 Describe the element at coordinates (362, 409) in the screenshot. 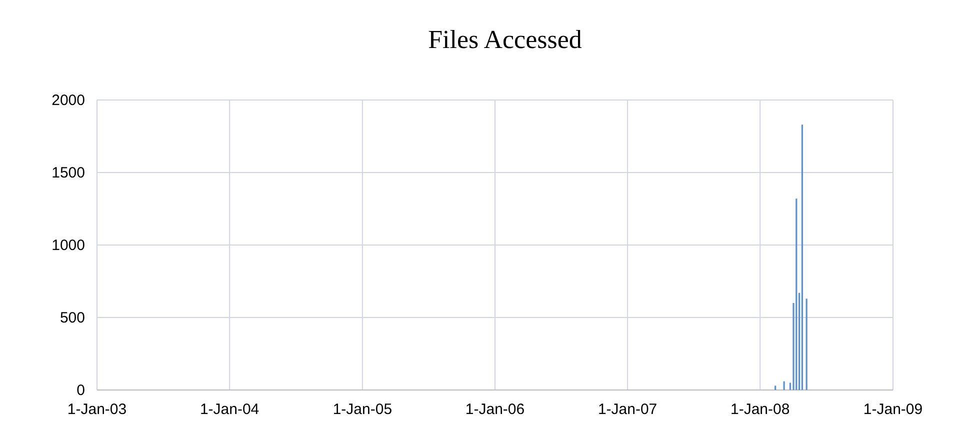

I see `x-tick-label: 1-Jan-05` at that location.